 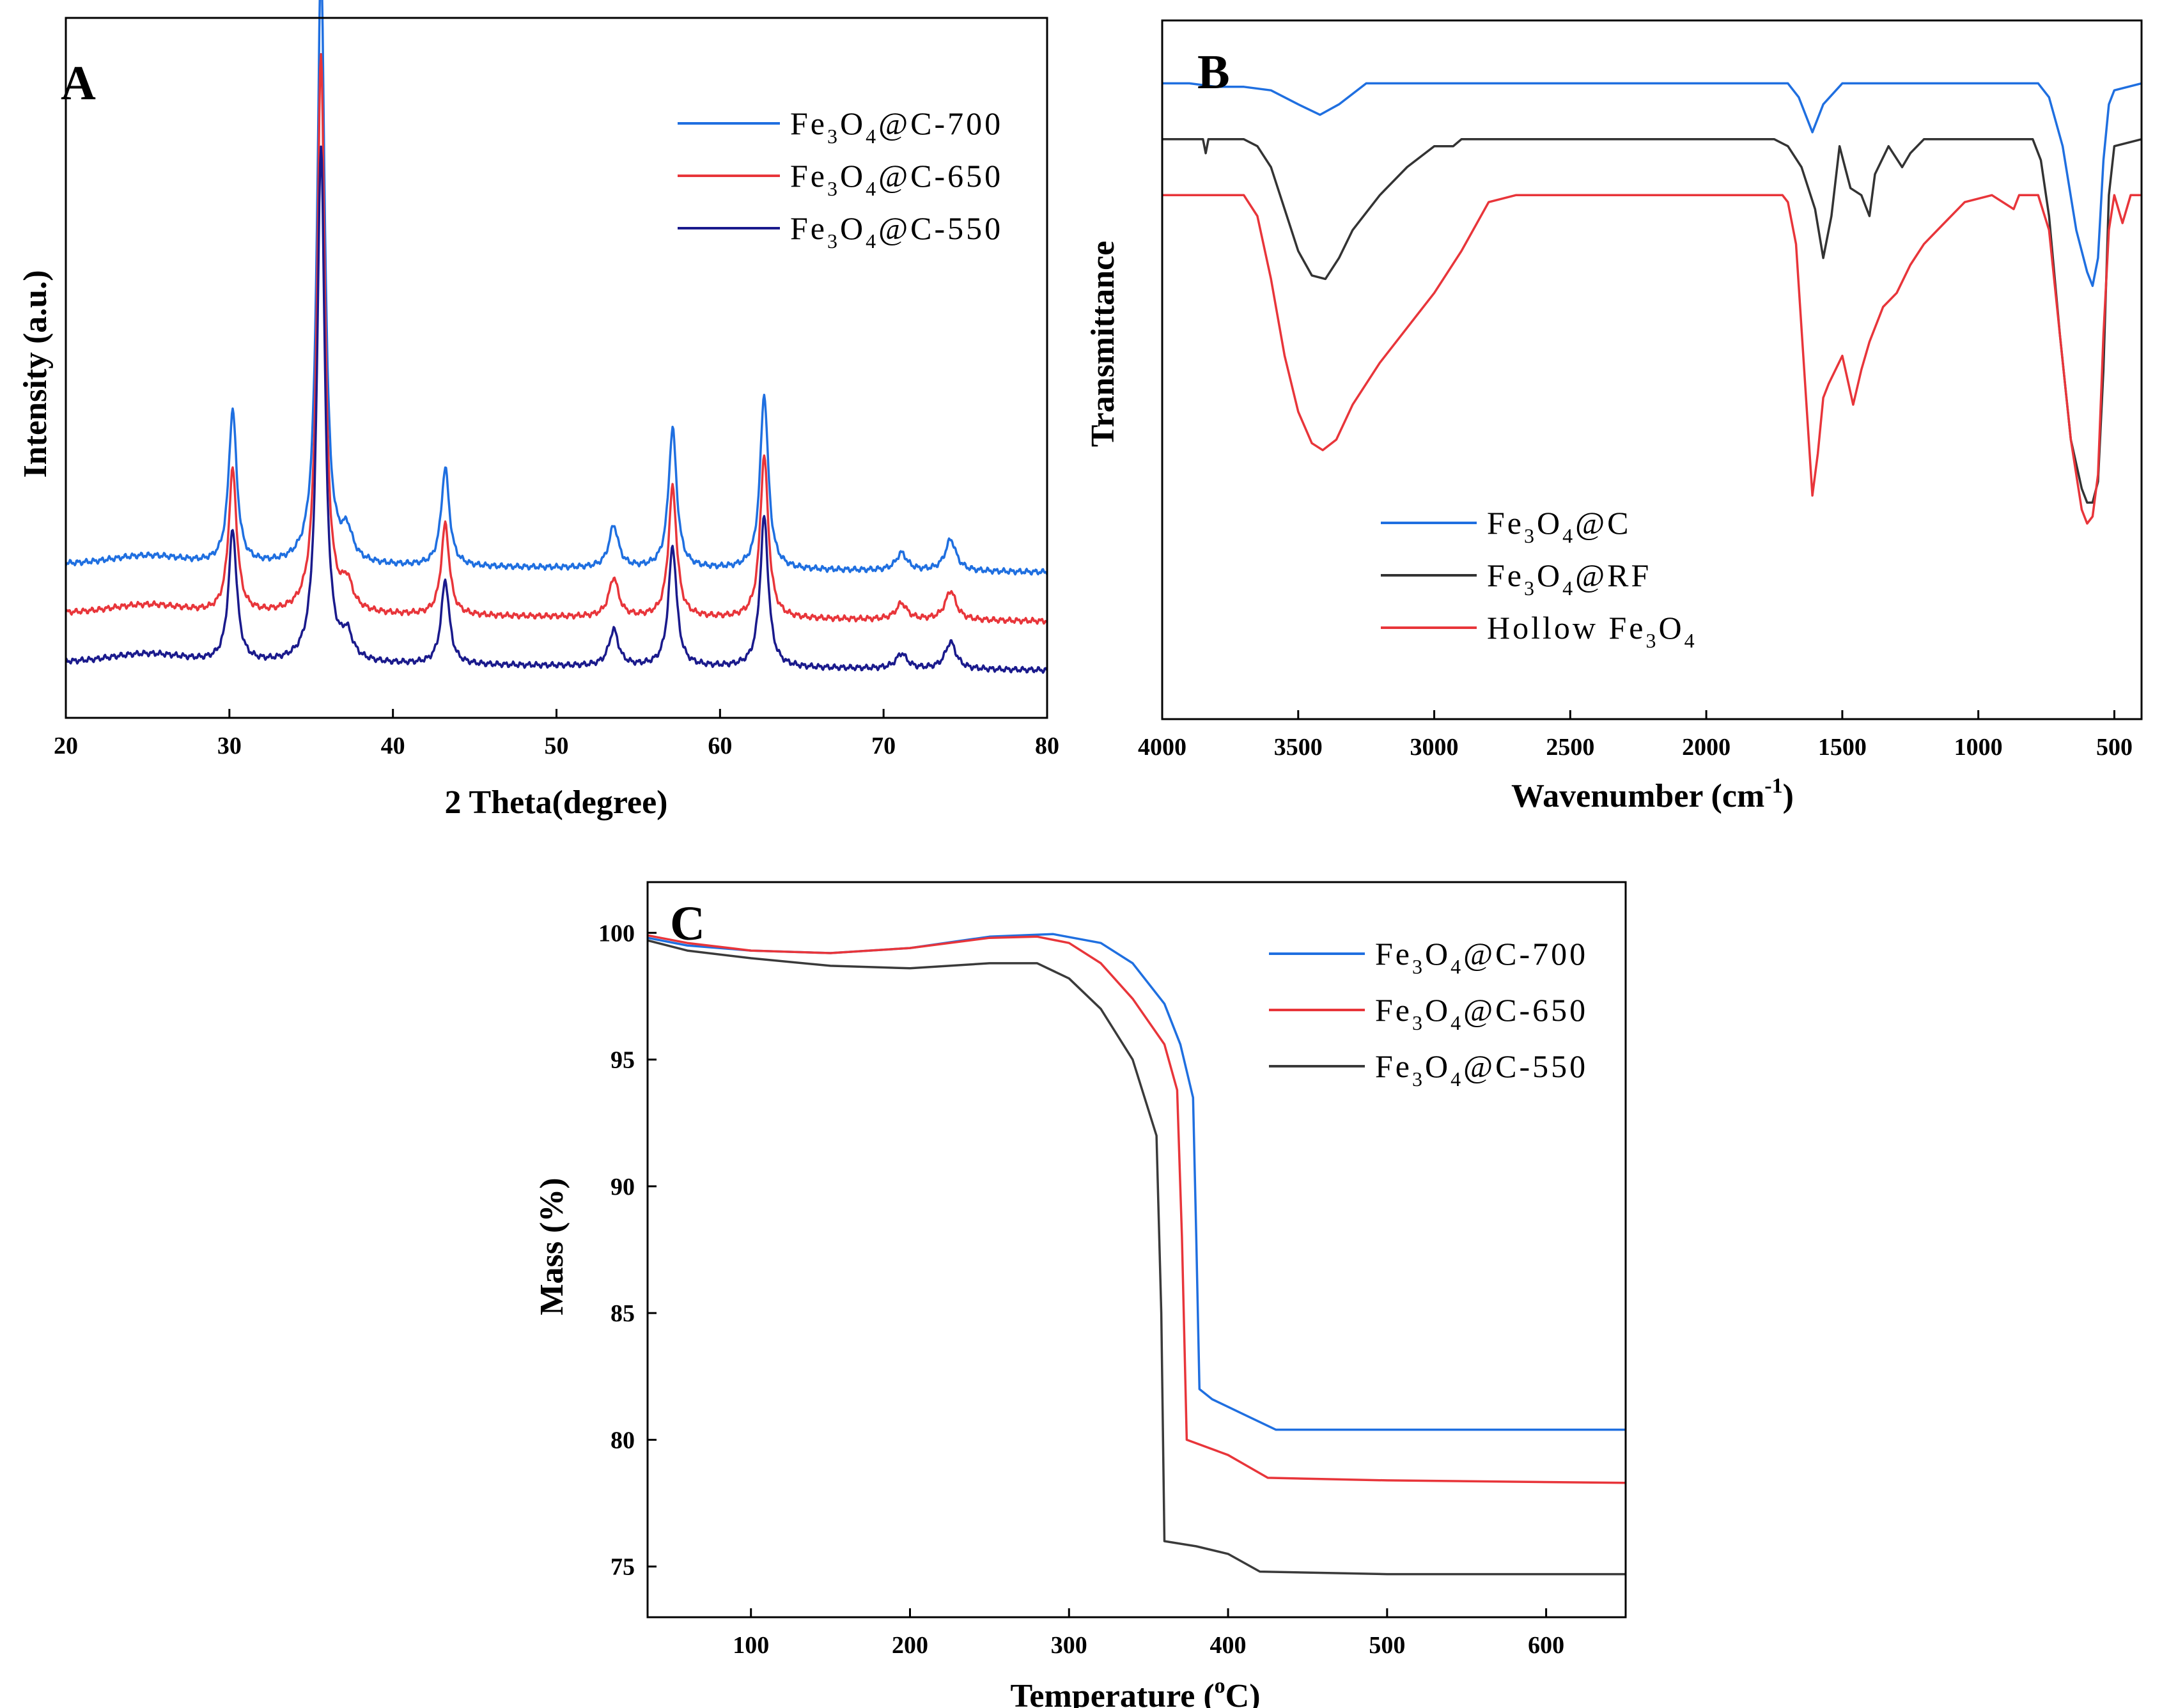 I want to click on x-tick-label: 20, so click(x=66, y=746).